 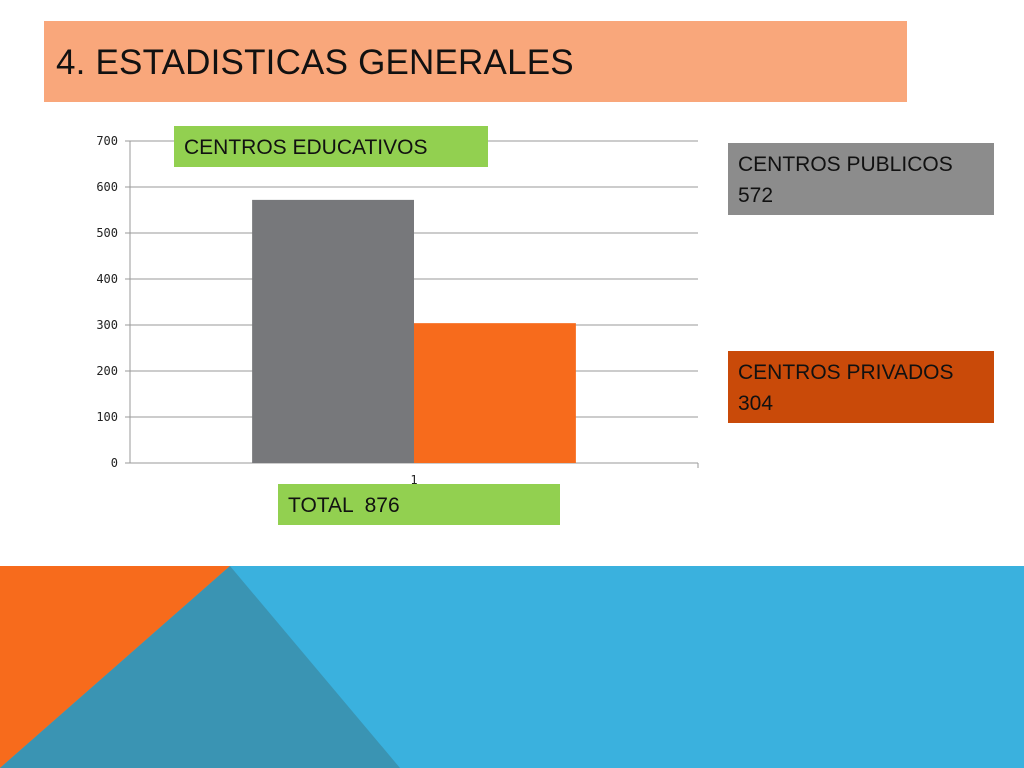 What do you see at coordinates (344, 505) in the screenshot?
I see `total-text: TOTAL 876` at bounding box center [344, 505].